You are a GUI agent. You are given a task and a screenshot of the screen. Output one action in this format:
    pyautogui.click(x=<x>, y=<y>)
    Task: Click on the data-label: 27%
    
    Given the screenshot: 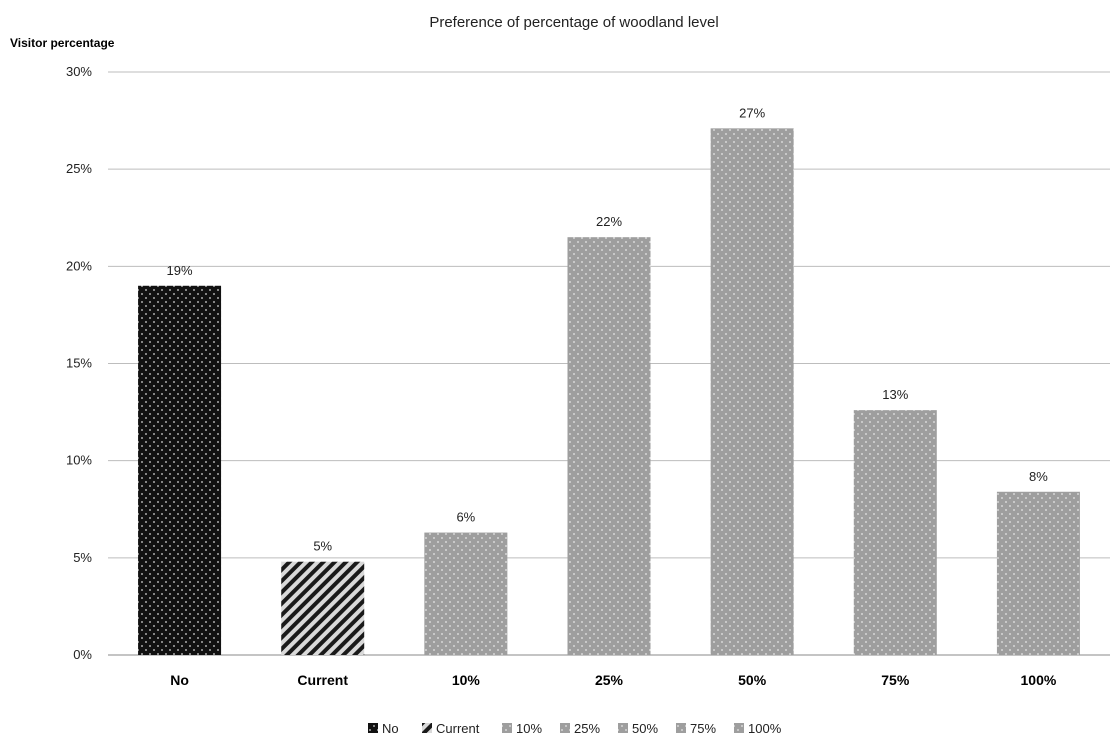 What is the action you would take?
    pyautogui.click(x=752, y=112)
    